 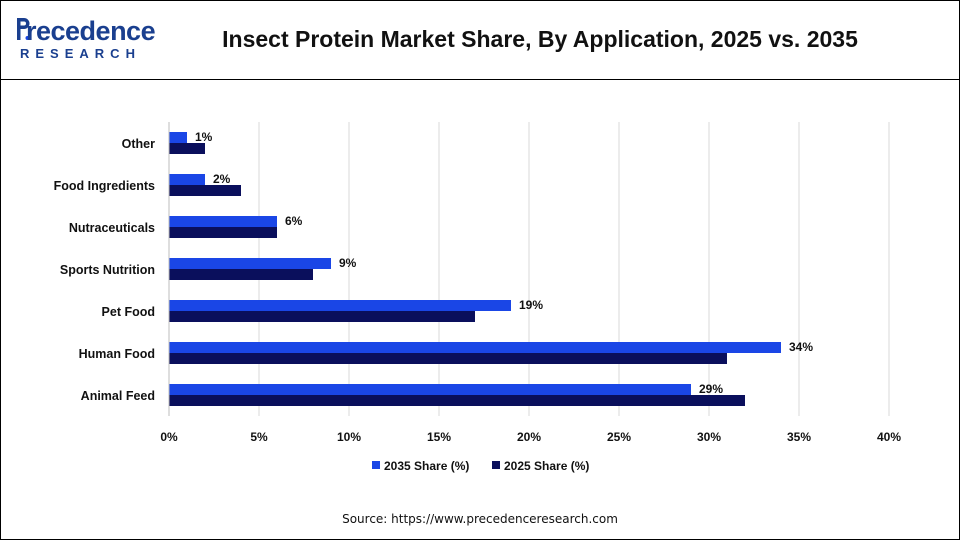 I want to click on category-label: Food Ingredients, so click(x=104, y=186).